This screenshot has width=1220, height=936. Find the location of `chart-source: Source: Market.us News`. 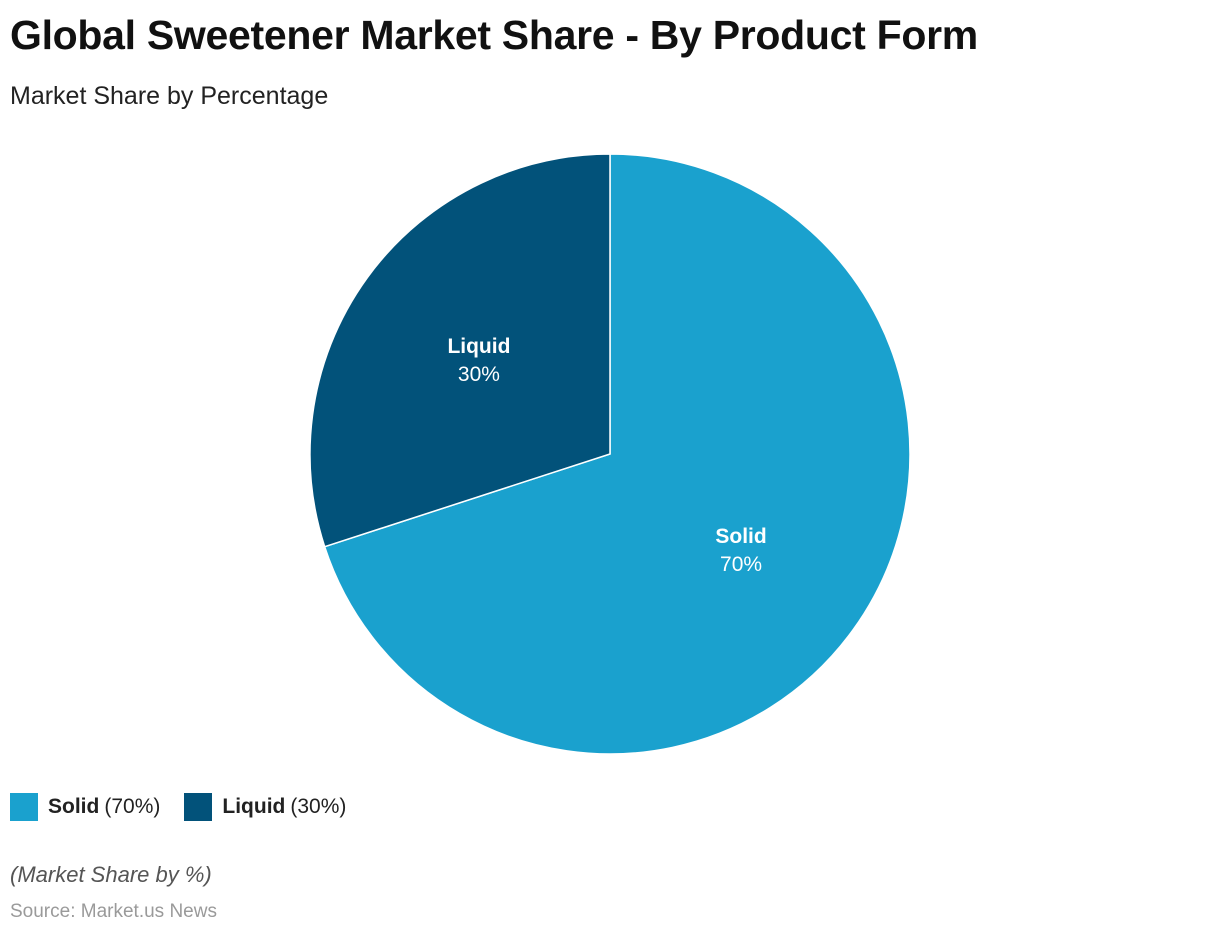

chart-source: Source: Market.us News is located at coordinates (113, 911).